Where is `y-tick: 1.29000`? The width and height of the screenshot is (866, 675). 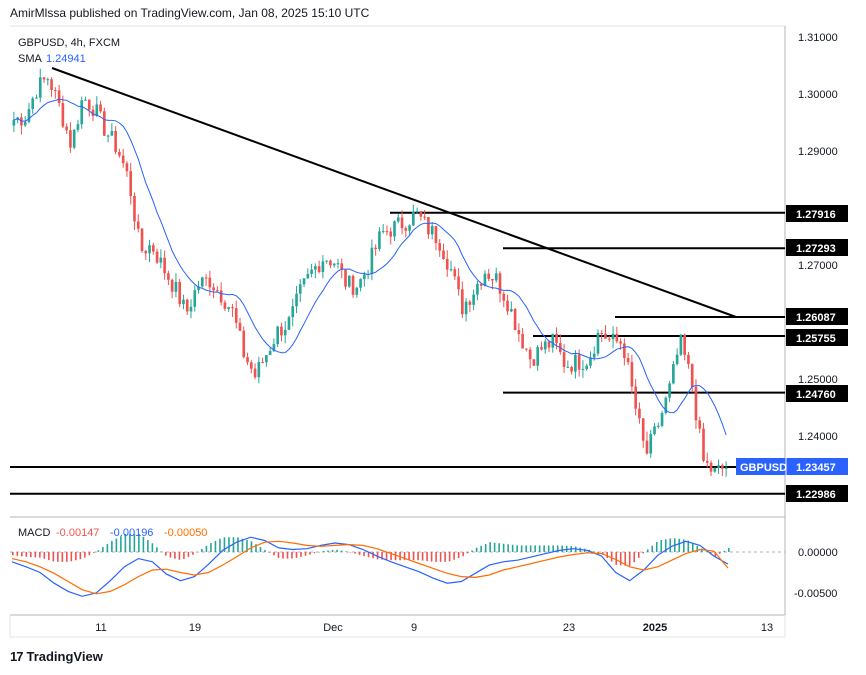 y-tick: 1.29000 is located at coordinates (818, 152).